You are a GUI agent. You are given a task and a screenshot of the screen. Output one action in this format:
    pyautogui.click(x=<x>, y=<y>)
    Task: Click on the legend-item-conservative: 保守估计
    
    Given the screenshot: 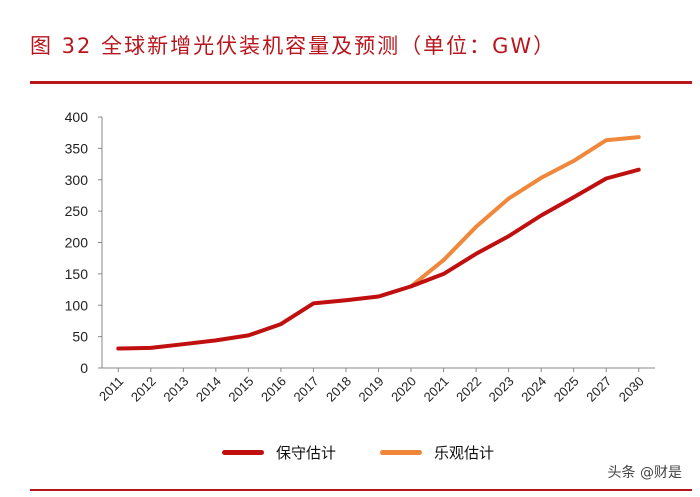 What is the action you would take?
    pyautogui.click(x=279, y=452)
    